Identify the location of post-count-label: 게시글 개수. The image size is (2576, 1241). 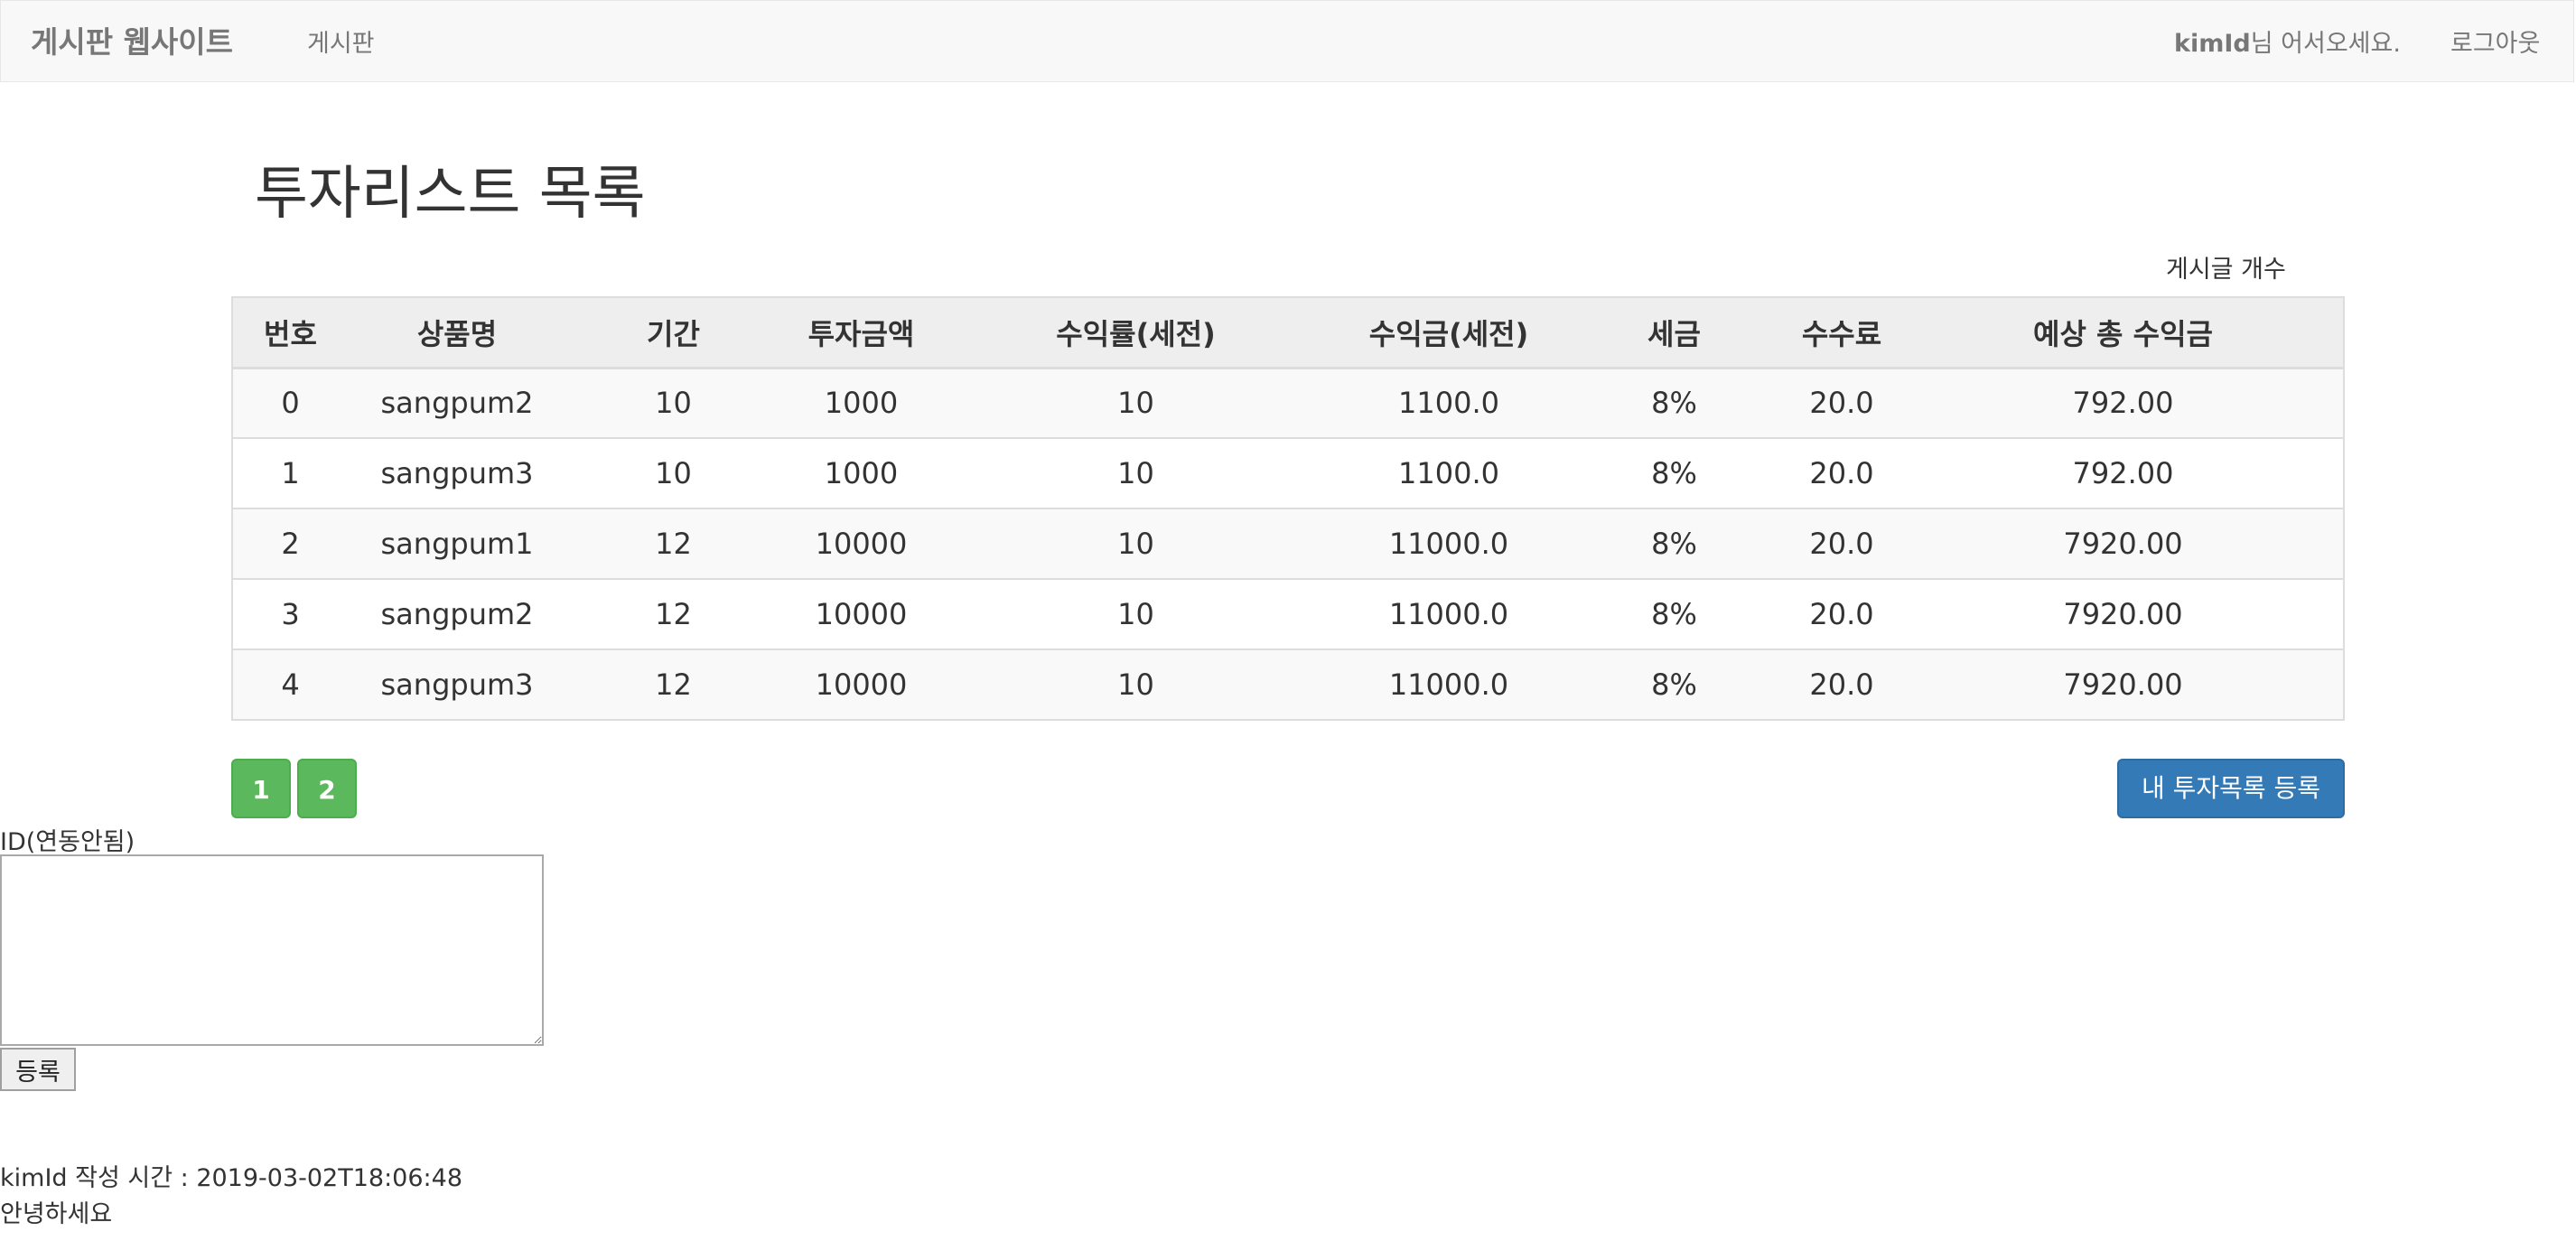
(2226, 270).